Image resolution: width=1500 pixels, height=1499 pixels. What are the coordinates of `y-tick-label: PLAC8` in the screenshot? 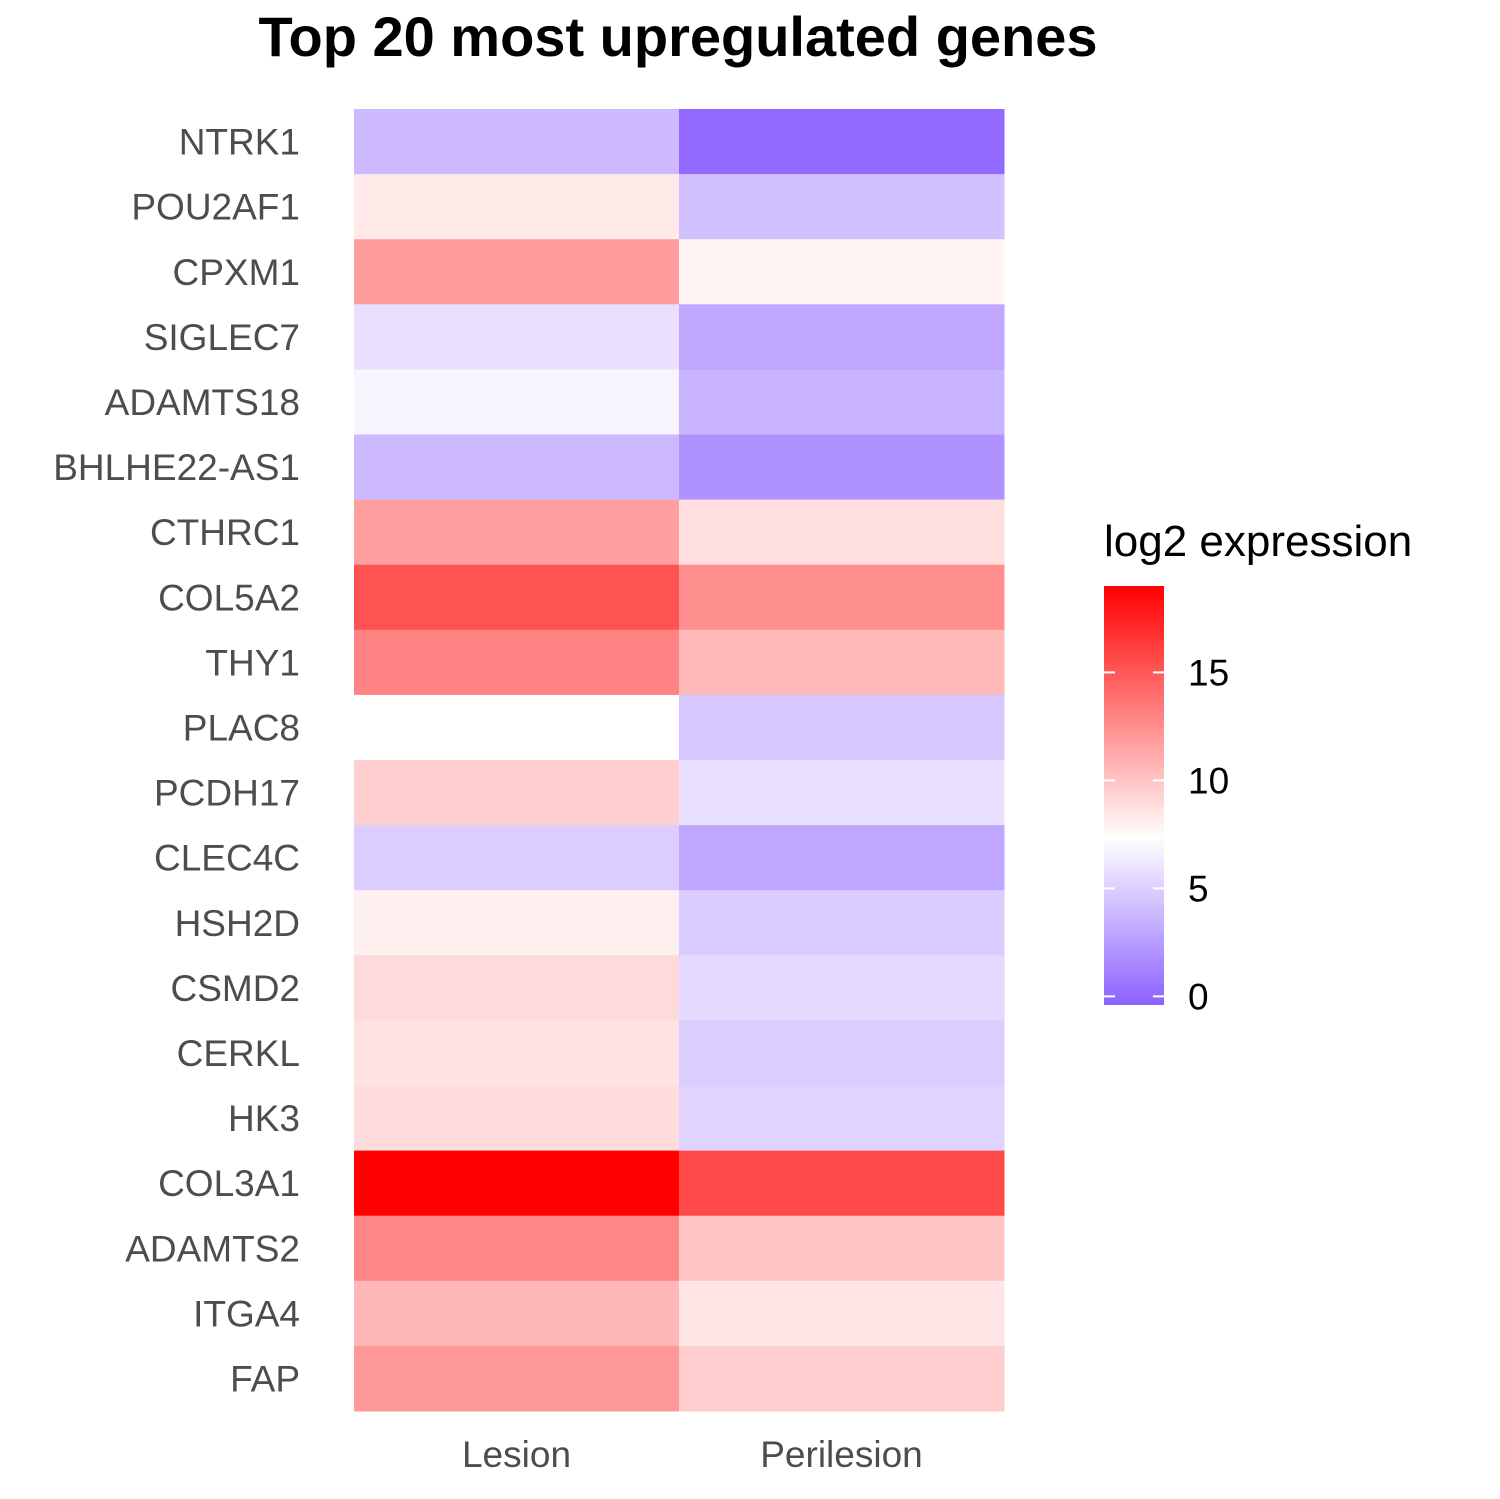 It's located at (241, 727).